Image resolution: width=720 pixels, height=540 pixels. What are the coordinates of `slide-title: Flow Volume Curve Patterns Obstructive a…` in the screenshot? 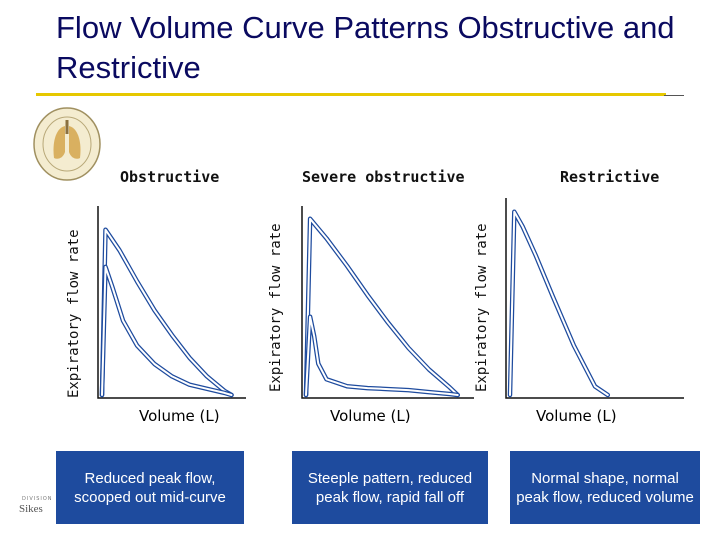 It's located at (365, 47).